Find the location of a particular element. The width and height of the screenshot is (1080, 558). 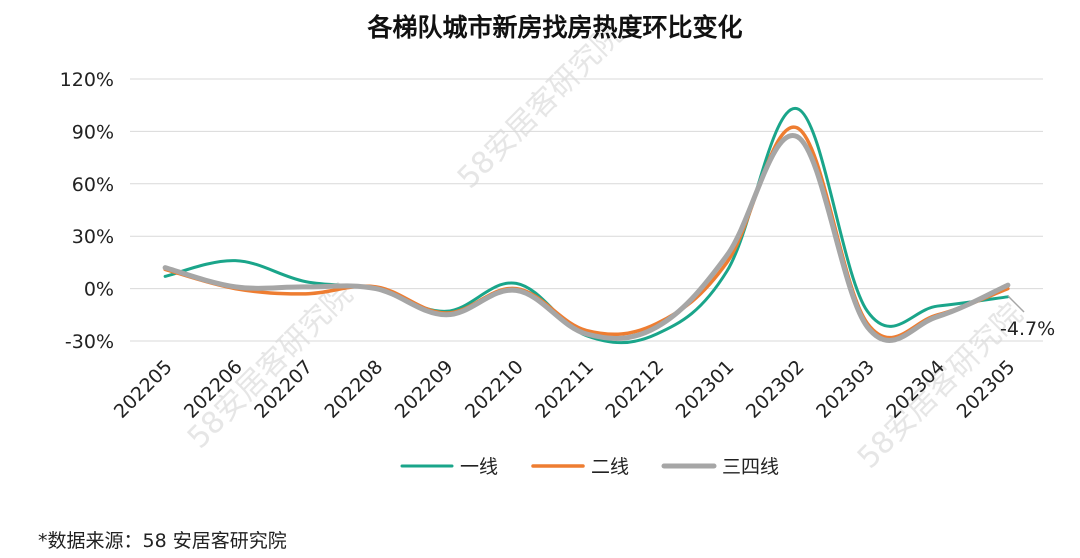

x-tick-label: 202208 is located at coordinates (353, 389).